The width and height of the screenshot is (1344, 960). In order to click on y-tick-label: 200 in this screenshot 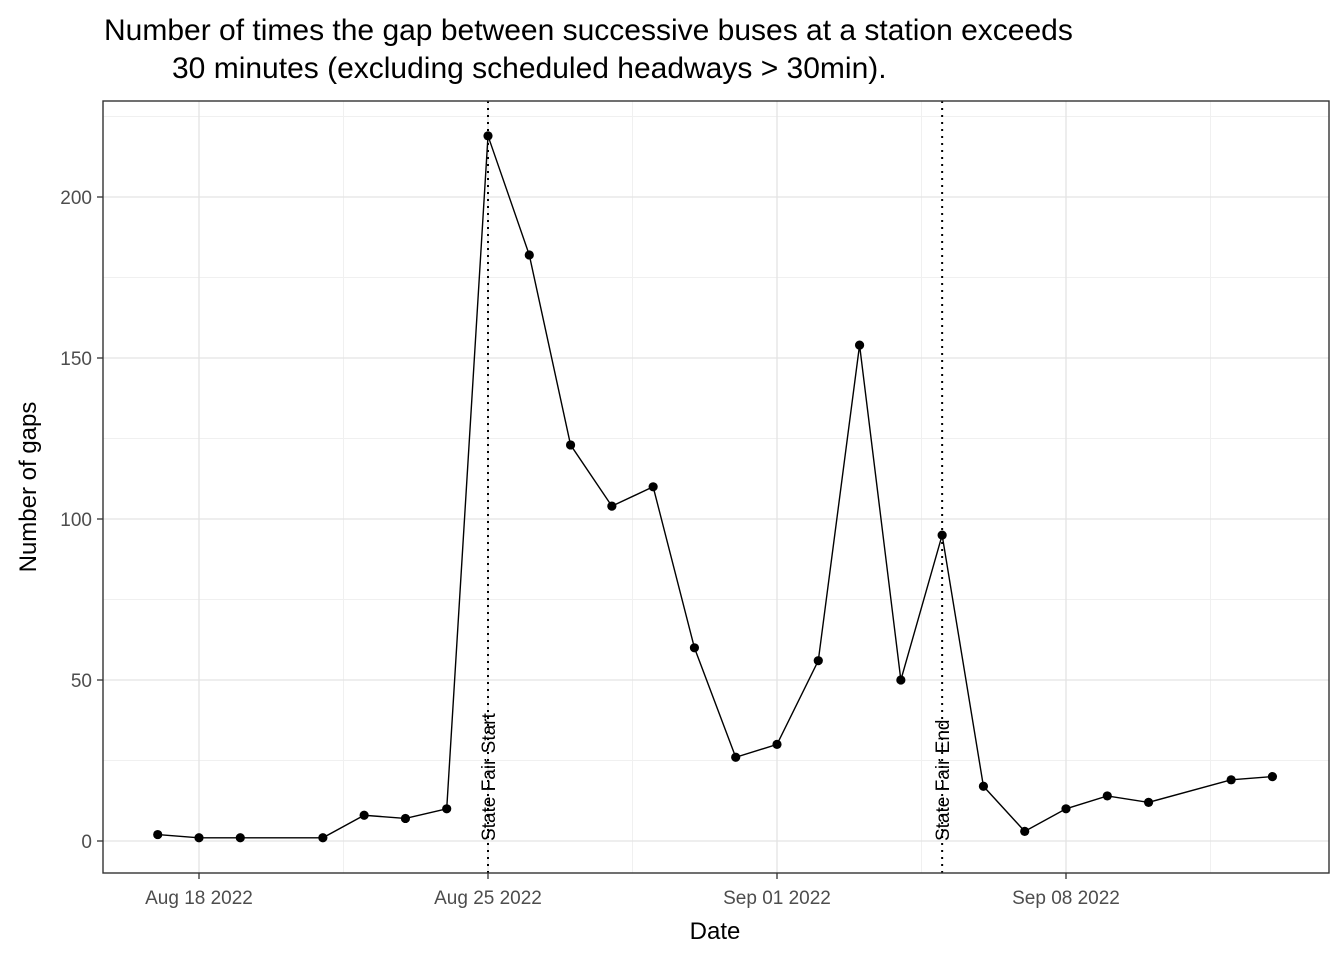, I will do `click(76, 198)`.